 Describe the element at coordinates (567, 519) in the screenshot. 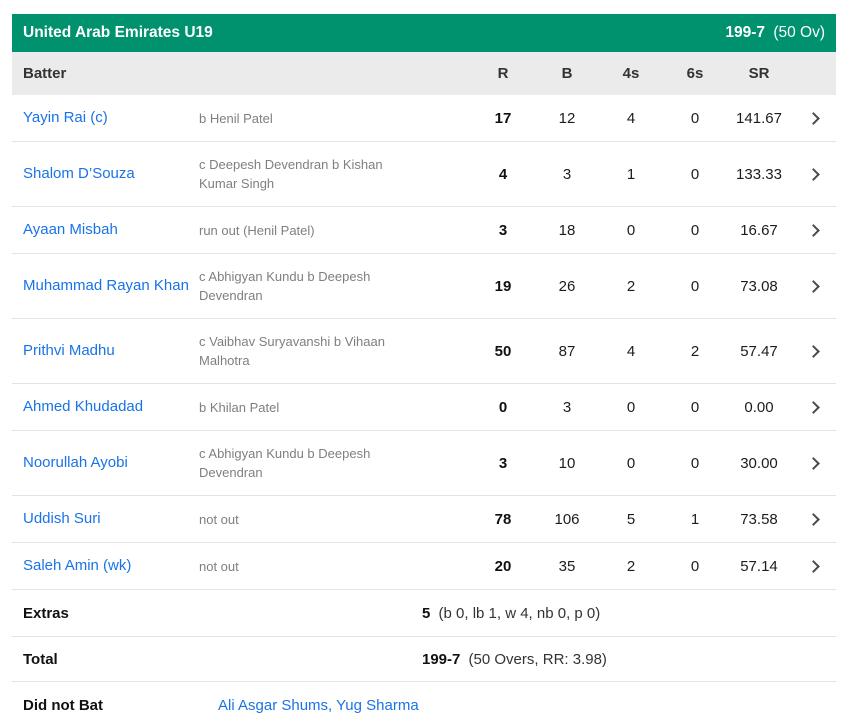

I see `batter-balls: 106` at that location.